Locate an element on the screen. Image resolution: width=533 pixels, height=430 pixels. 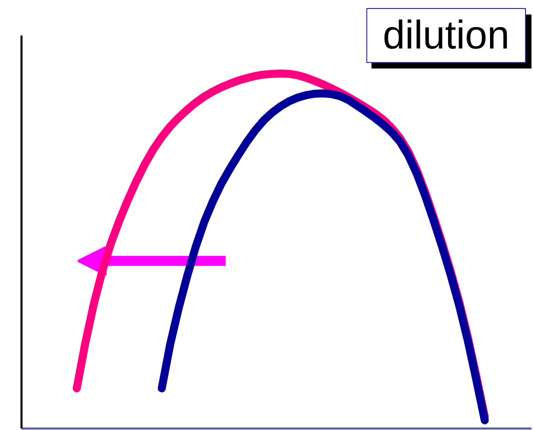
chart-title: dilution is located at coordinates (446, 36).